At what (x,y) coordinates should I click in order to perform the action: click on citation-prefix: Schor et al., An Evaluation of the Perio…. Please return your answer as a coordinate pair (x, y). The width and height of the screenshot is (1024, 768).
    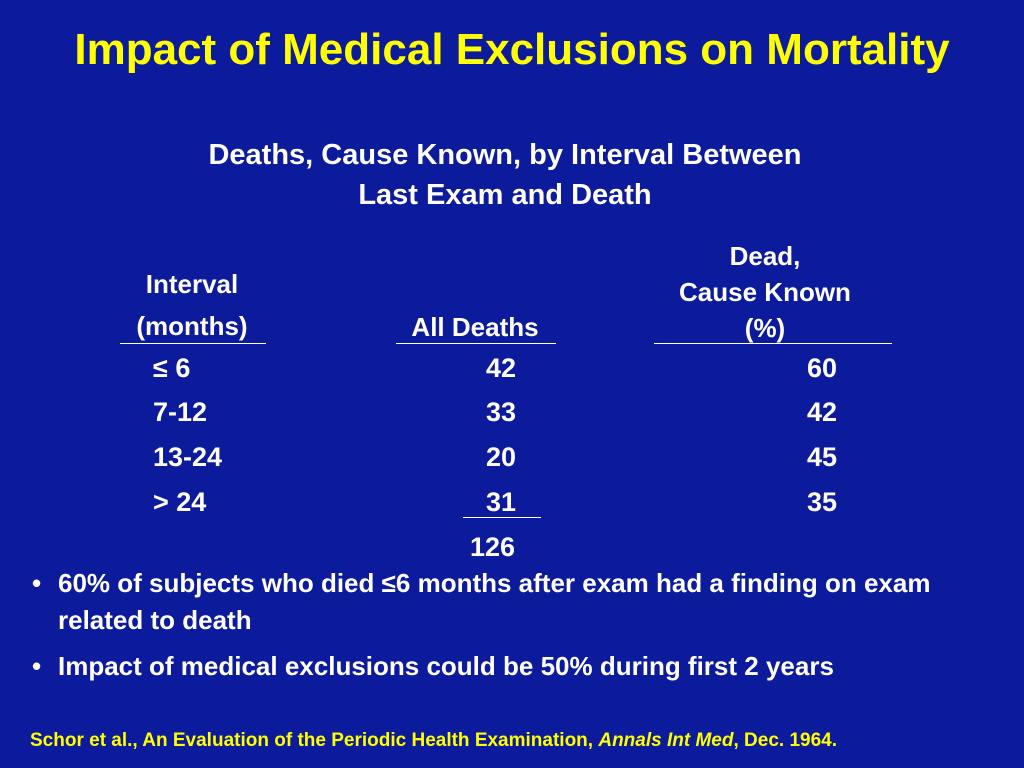
    Looking at the image, I should click on (314, 740).